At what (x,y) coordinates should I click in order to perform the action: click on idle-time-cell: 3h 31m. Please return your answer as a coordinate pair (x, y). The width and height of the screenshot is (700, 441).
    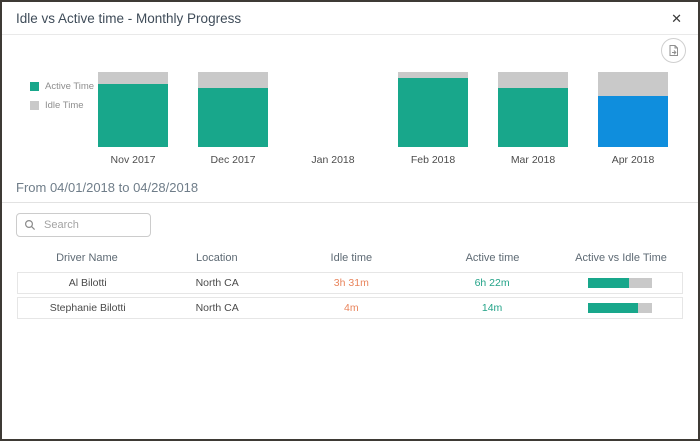
    Looking at the image, I should click on (351, 283).